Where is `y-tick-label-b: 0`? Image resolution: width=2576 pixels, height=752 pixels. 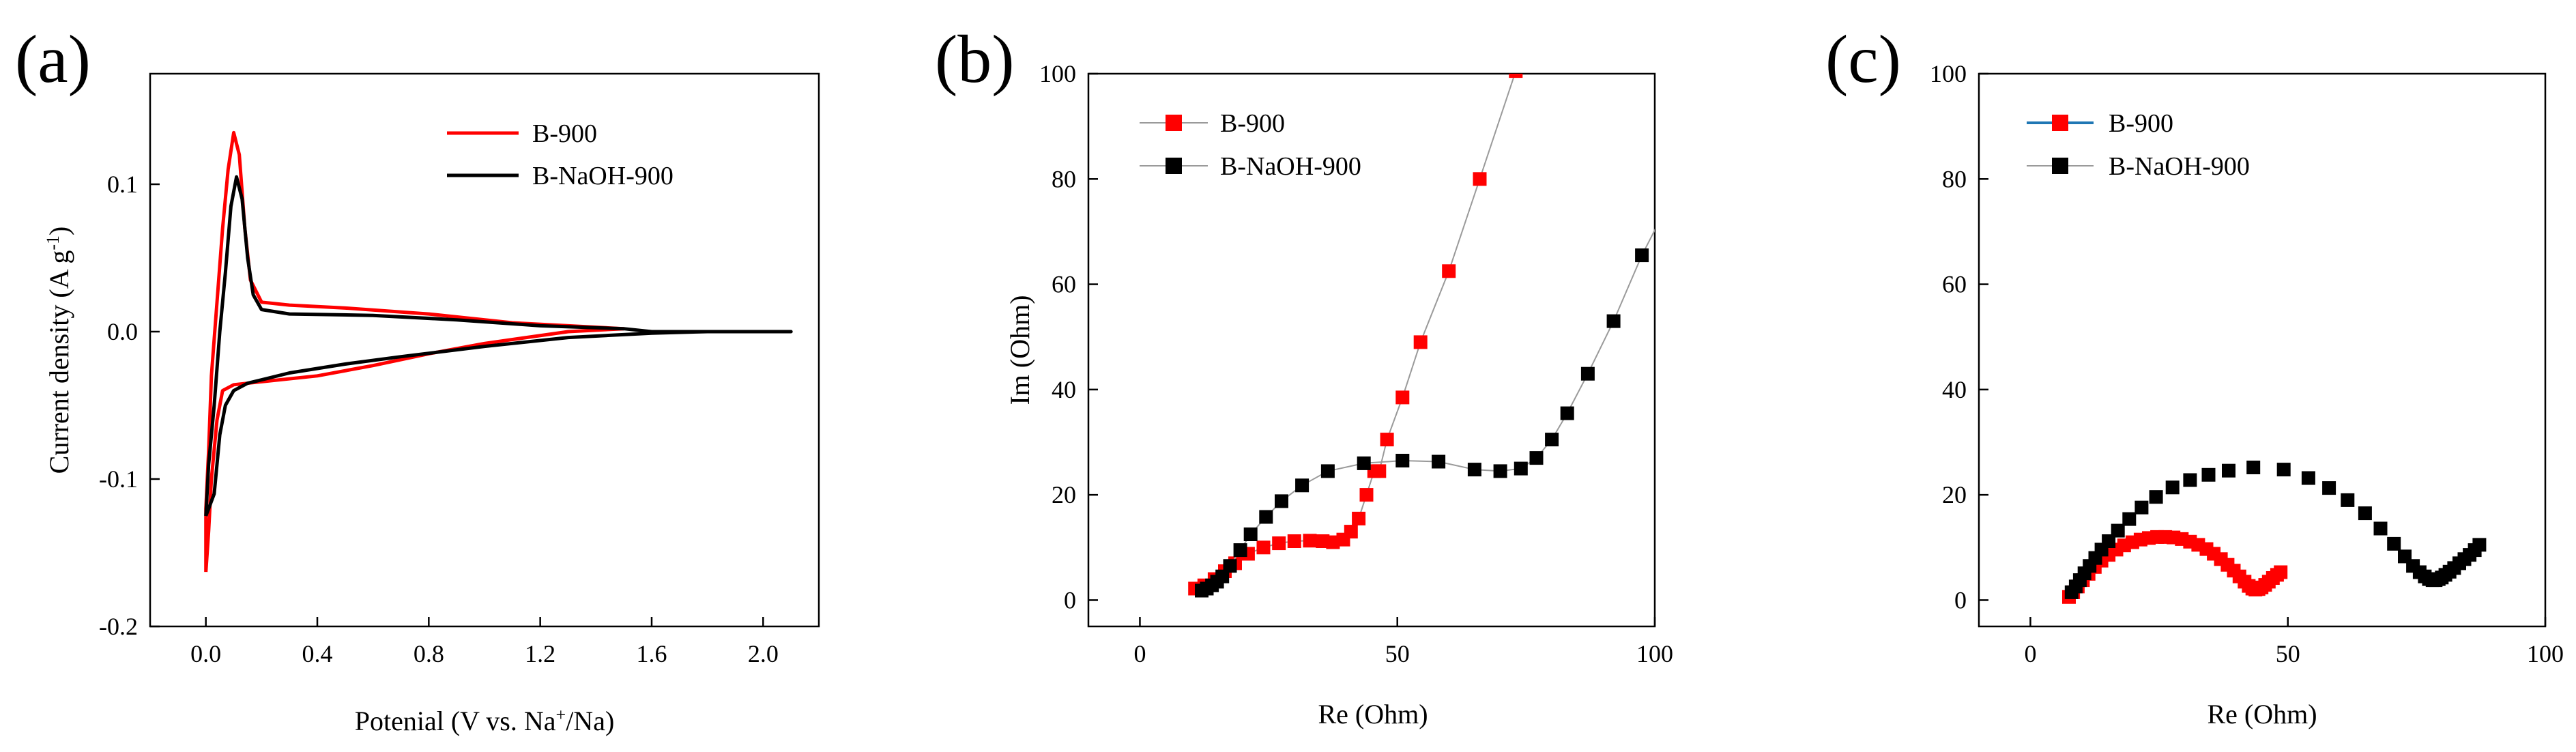
y-tick-label-b: 0 is located at coordinates (1070, 599).